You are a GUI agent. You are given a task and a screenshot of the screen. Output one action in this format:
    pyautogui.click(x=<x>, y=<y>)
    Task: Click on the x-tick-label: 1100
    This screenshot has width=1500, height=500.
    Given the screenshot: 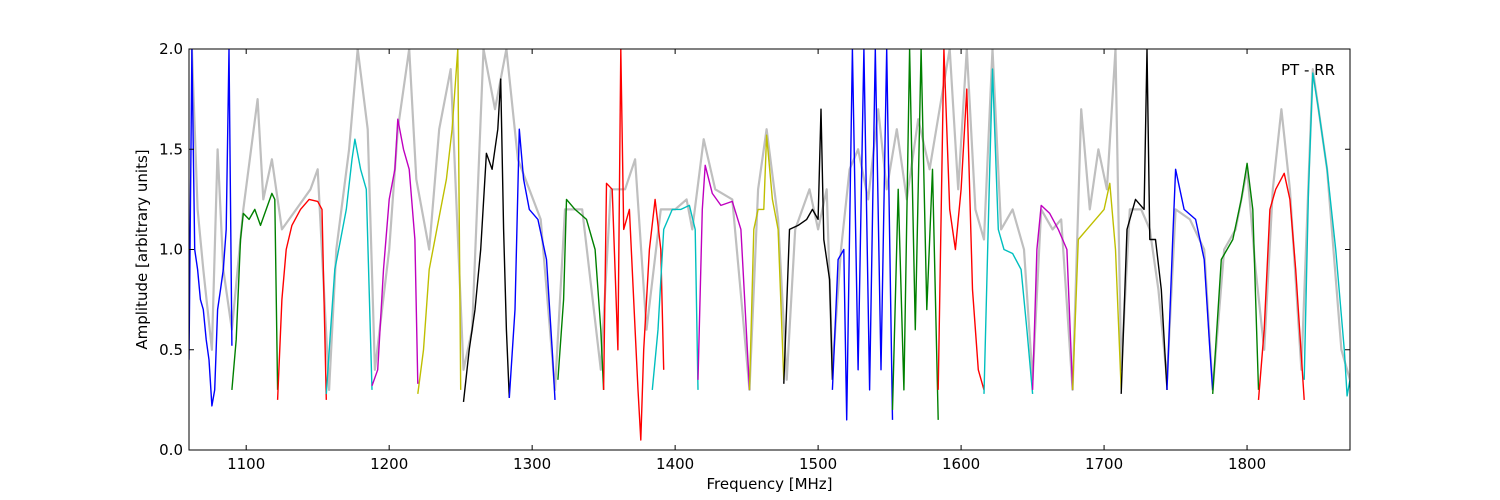 What is the action you would take?
    pyautogui.click(x=246, y=464)
    